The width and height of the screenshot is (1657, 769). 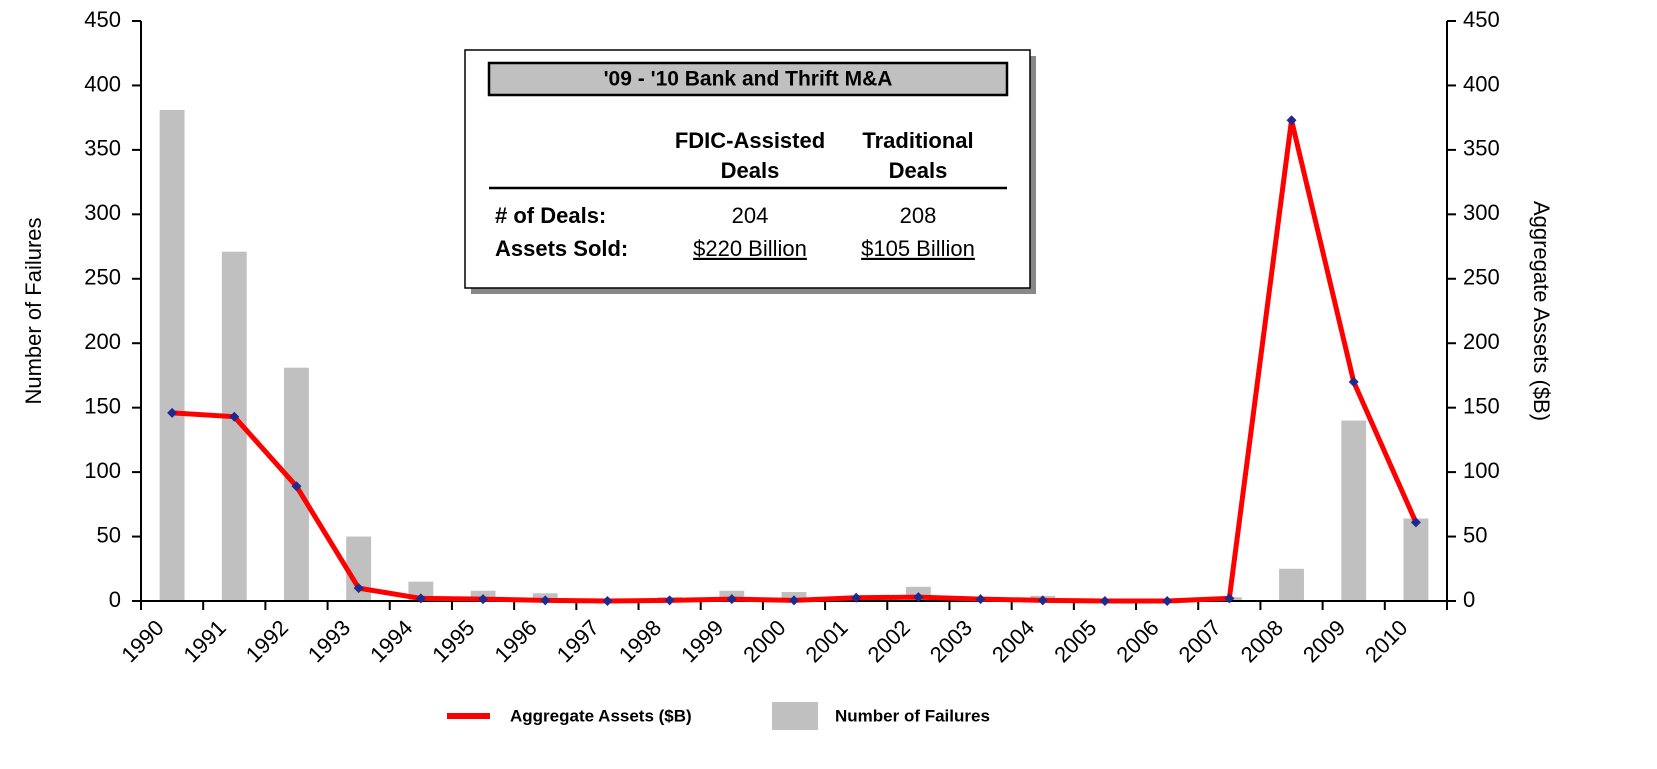 What do you see at coordinates (550, 215) in the screenshot?
I see `row-label: # of Deals:` at bounding box center [550, 215].